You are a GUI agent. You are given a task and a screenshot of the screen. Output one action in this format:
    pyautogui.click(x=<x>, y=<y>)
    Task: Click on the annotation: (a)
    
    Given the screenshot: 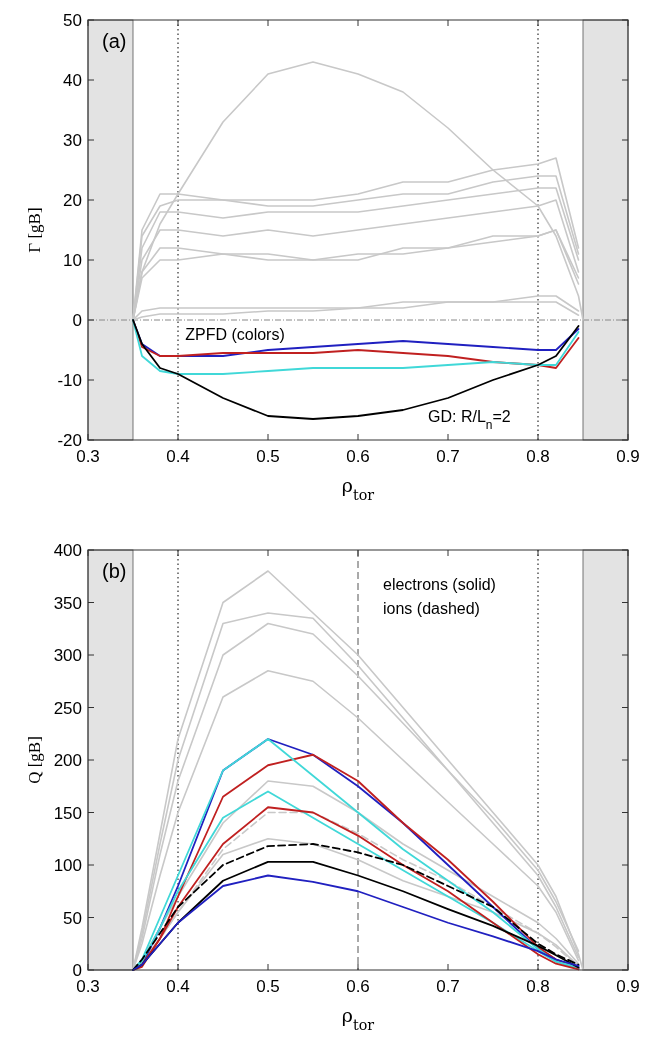 What is the action you would take?
    pyautogui.click(x=114, y=41)
    